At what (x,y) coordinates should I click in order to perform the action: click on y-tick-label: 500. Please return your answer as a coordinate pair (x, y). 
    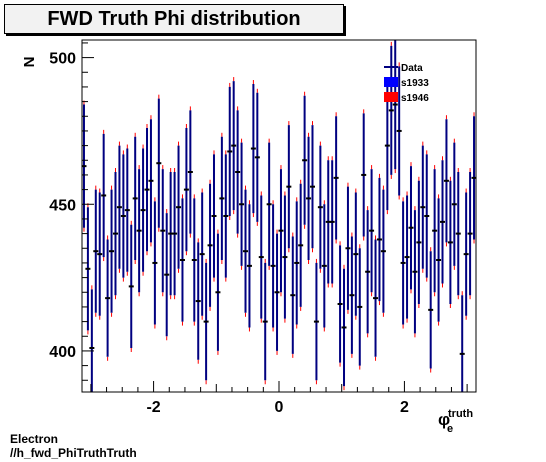
    Looking at the image, I should click on (62, 59).